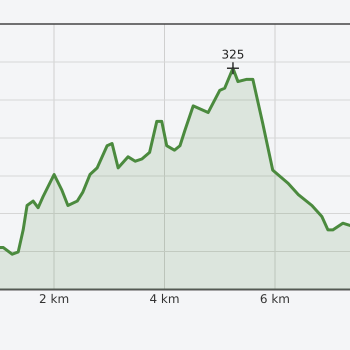  Describe the element at coordinates (275, 299) in the screenshot. I see `x-tick-label: 6 km` at that location.